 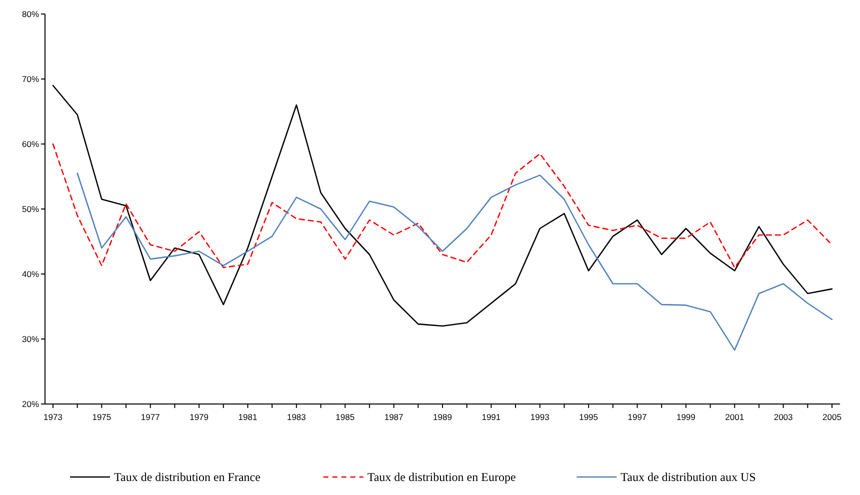 What do you see at coordinates (441, 477) in the screenshot?
I see `legend-label: Taux de distribution en Europe` at bounding box center [441, 477].